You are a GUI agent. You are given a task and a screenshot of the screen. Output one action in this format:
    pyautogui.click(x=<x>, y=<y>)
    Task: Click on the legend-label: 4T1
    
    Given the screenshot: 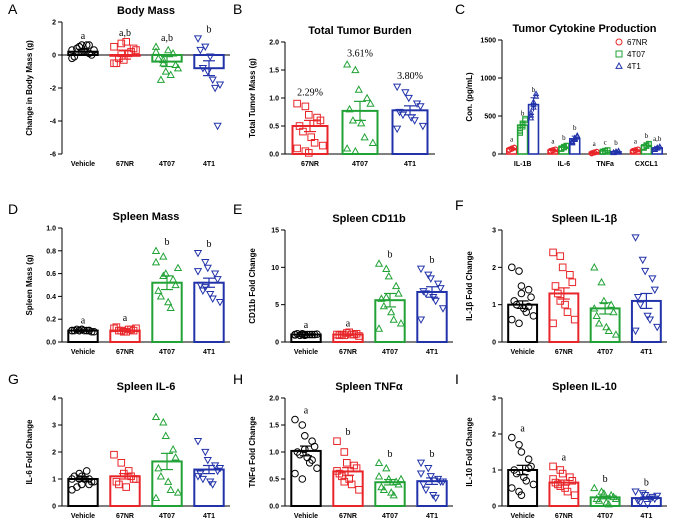 What is the action you would take?
    pyautogui.click(x=634, y=66)
    